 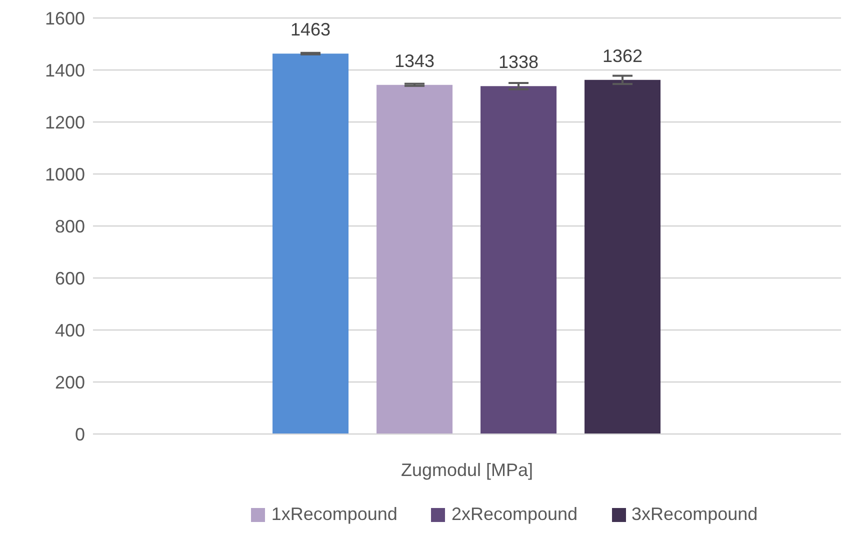 What do you see at coordinates (514, 514) in the screenshot?
I see `legend-label: 2xRecompound` at bounding box center [514, 514].